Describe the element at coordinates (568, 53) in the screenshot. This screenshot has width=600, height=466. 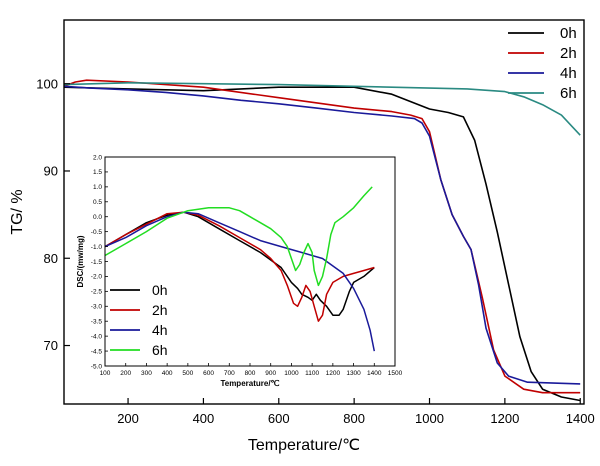
I see `tg-legend-label-2h: 2h` at that location.